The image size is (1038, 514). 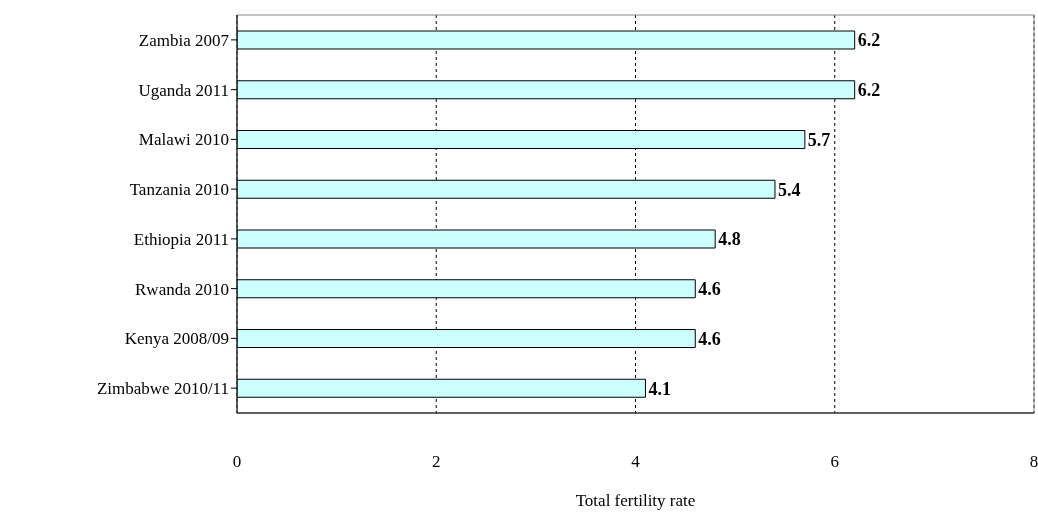 I want to click on x-tick-label: 0, so click(x=237, y=462).